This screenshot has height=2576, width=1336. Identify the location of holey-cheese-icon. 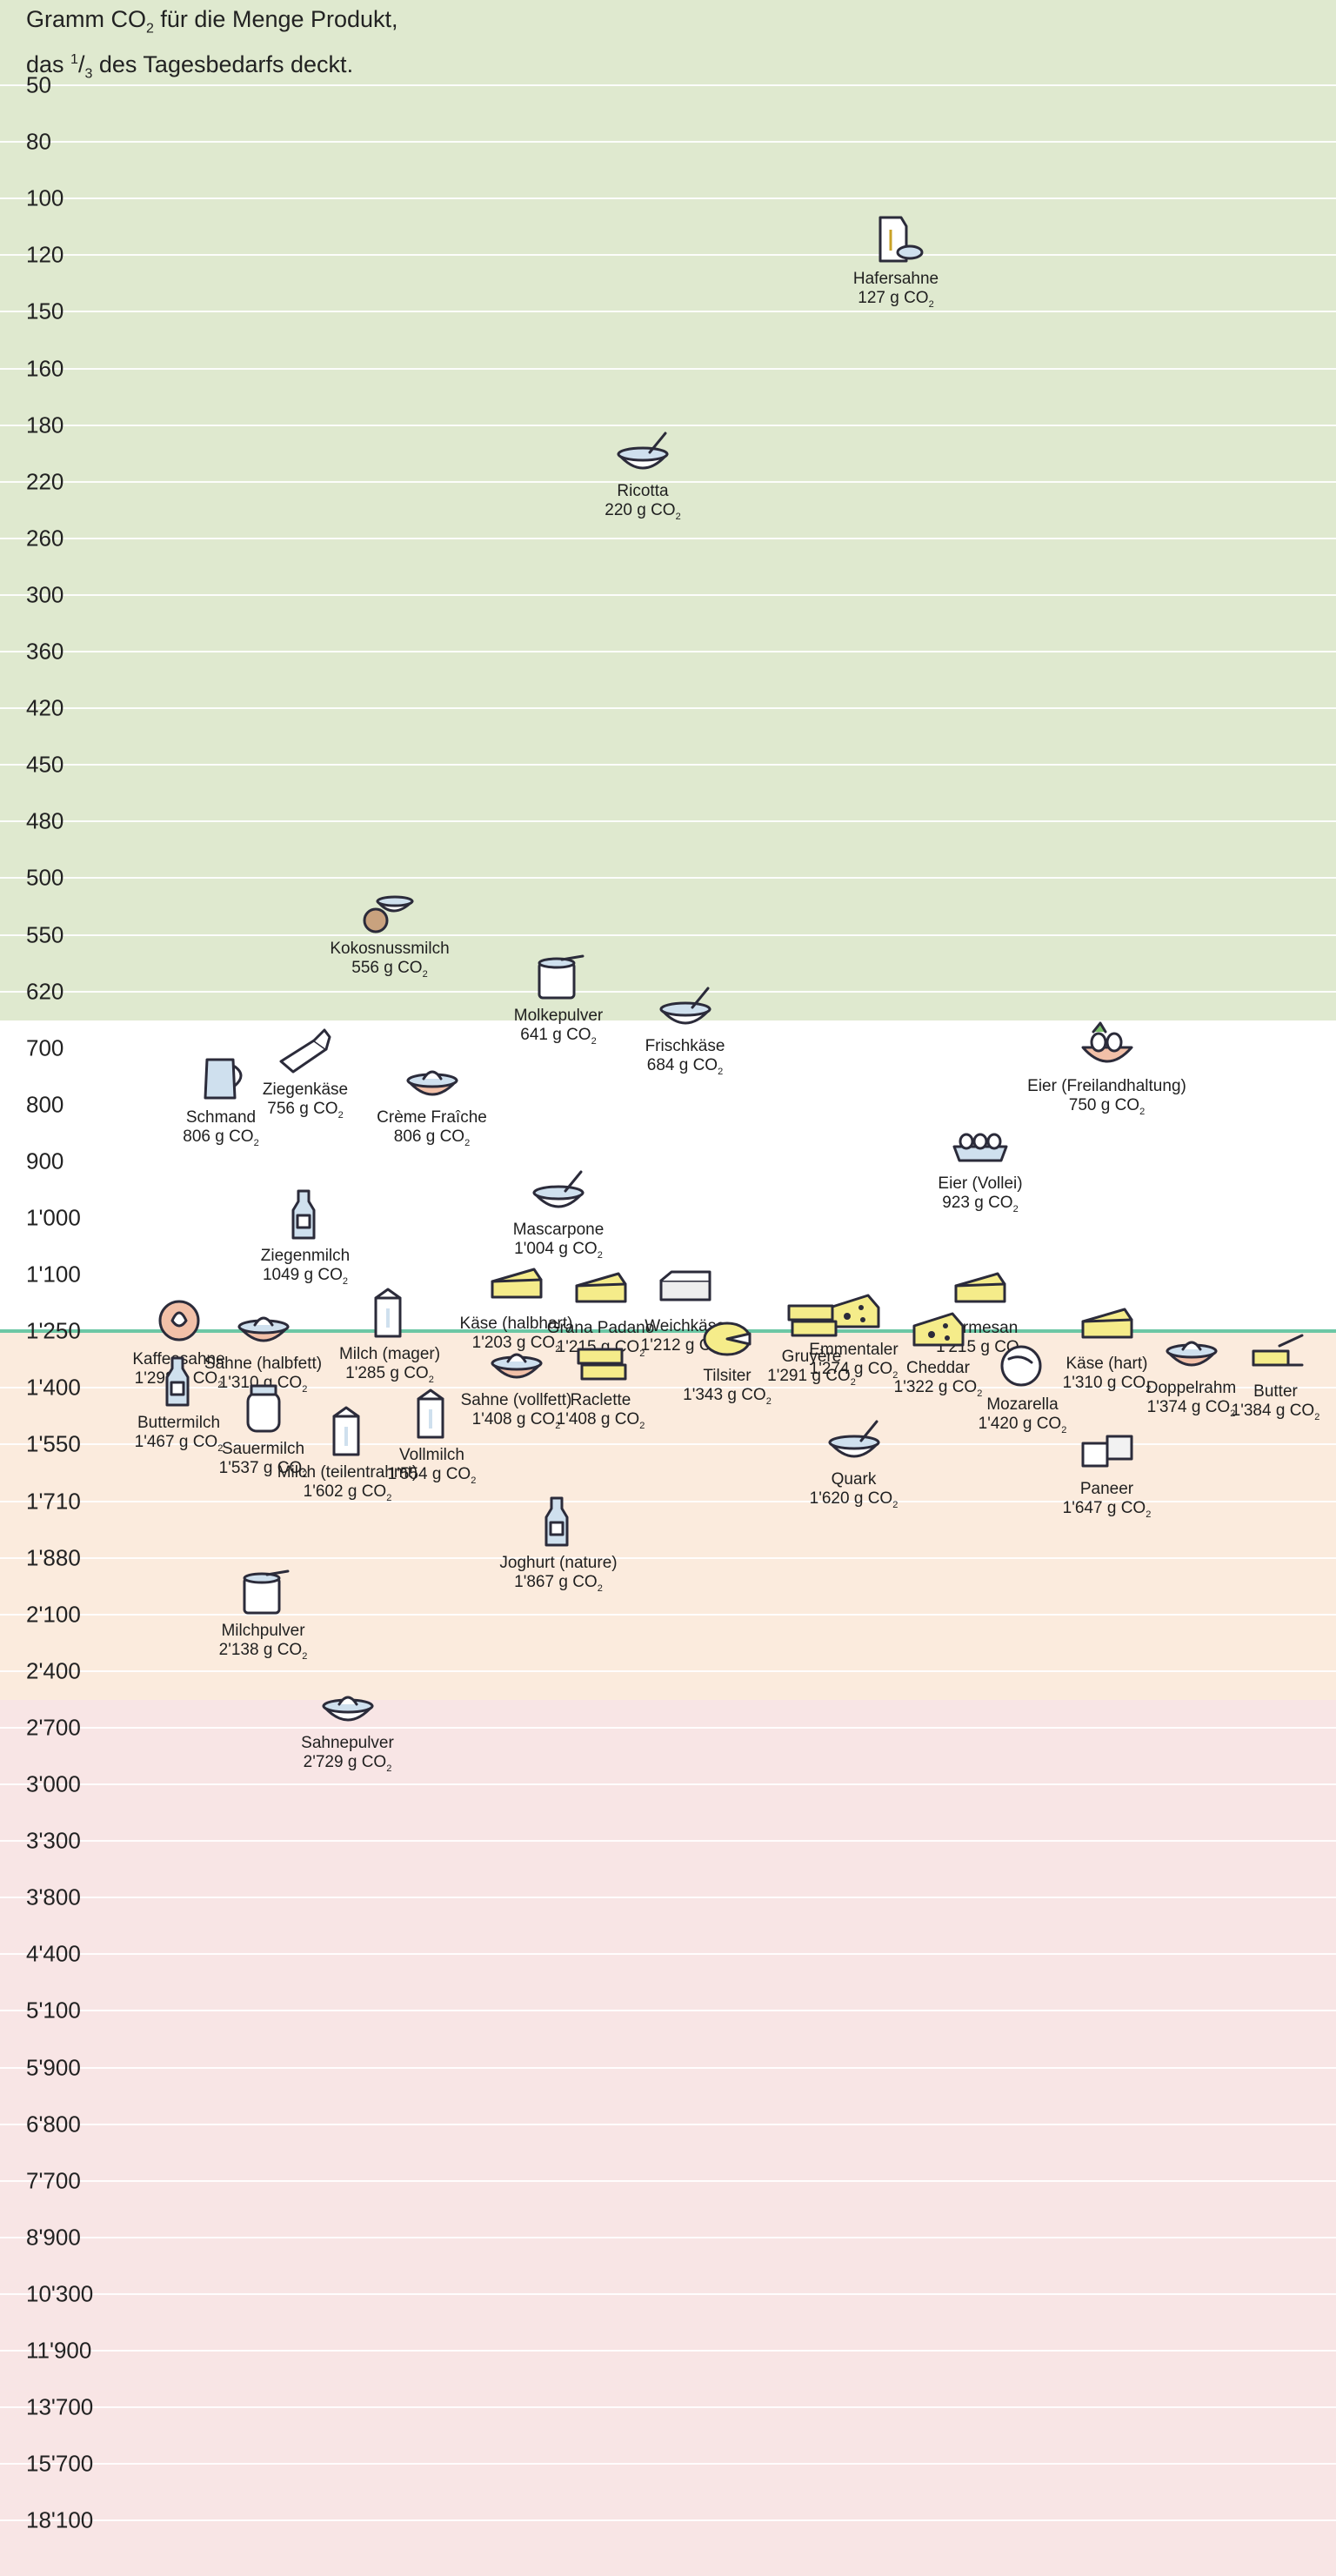
(854, 1309).